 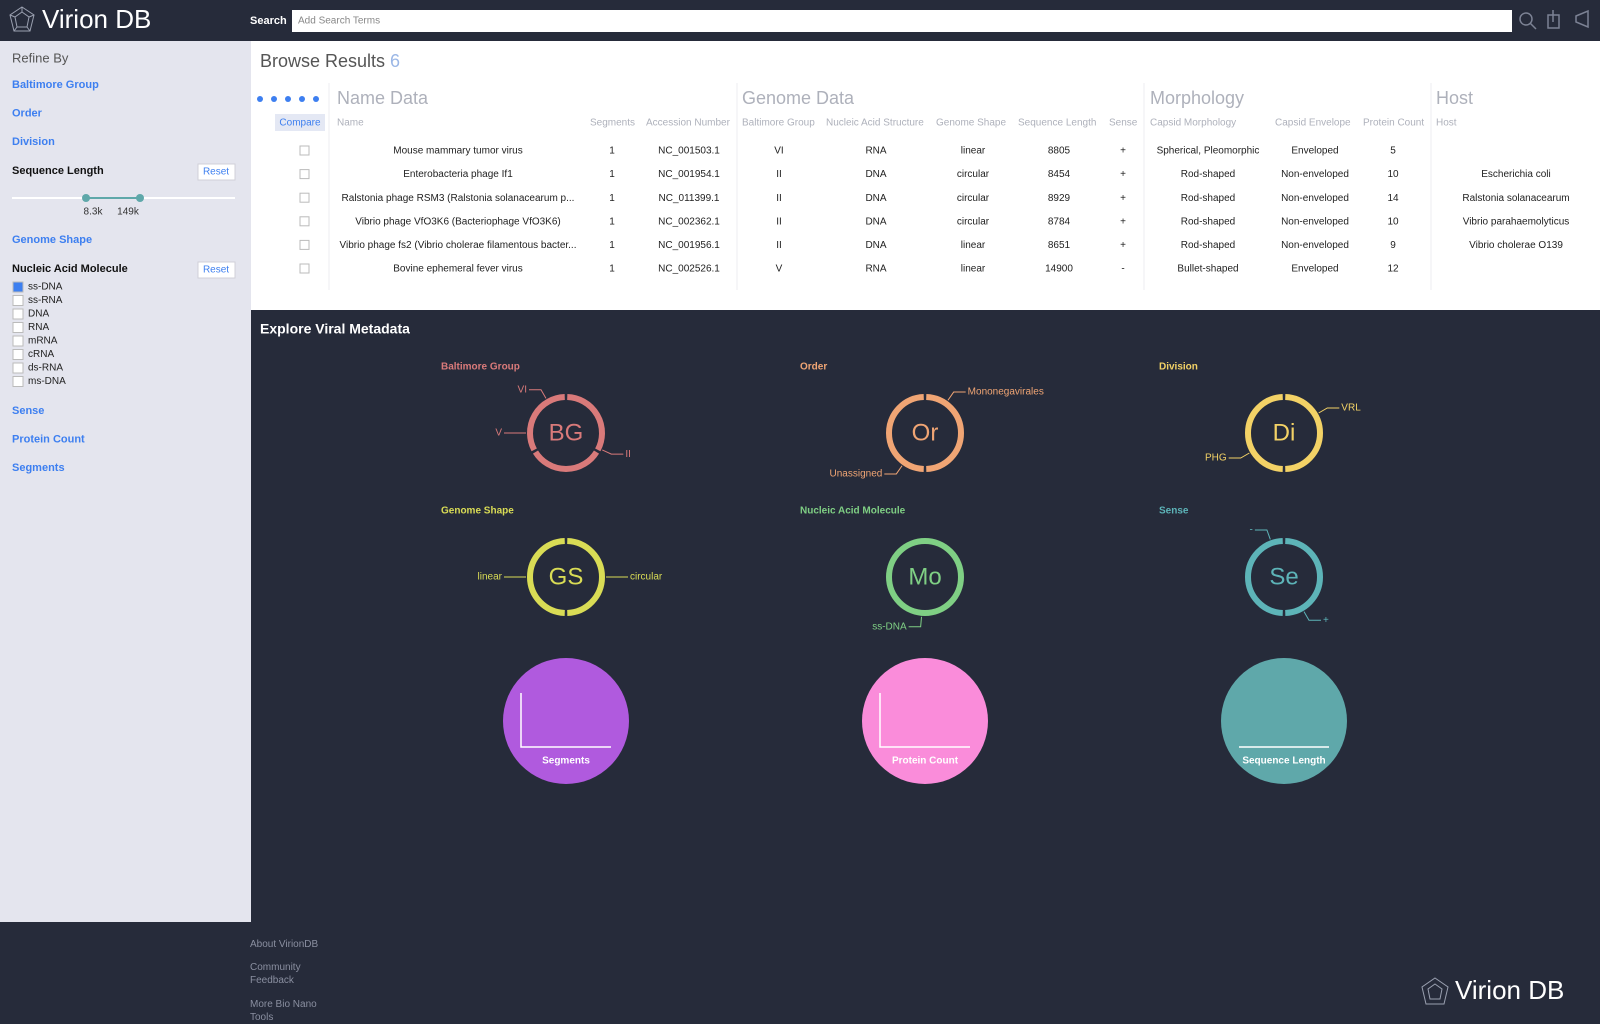 What do you see at coordinates (1059, 245) in the screenshot?
I see `table-cell: 8651` at bounding box center [1059, 245].